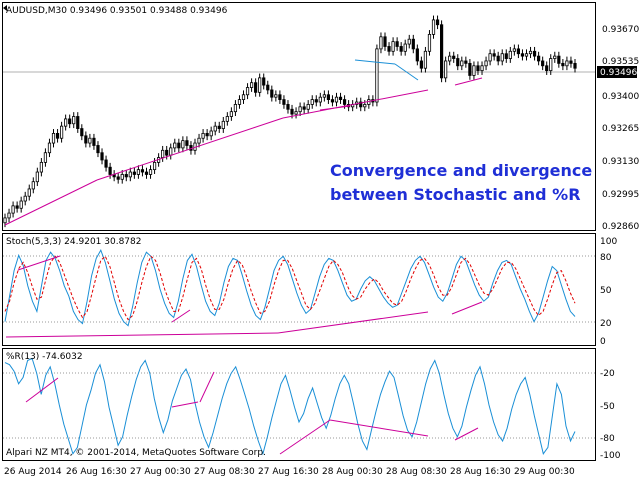 The width and height of the screenshot is (640, 480). I want to click on current-price-label: 0.93496, so click(618, 73).